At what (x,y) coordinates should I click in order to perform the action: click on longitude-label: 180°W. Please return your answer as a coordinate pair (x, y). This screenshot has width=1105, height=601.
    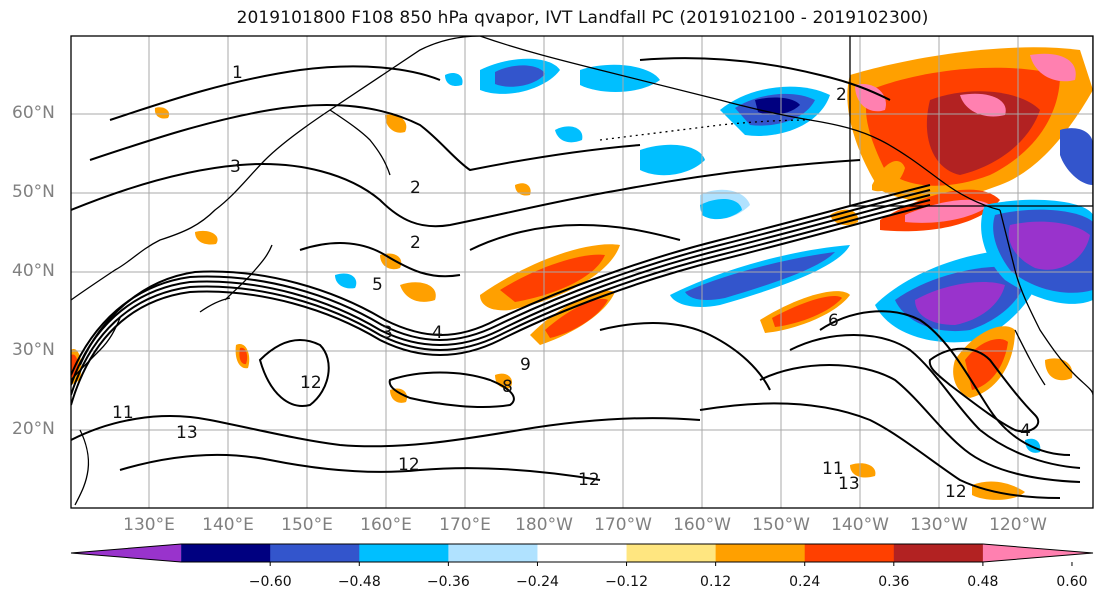
    Looking at the image, I should click on (544, 525).